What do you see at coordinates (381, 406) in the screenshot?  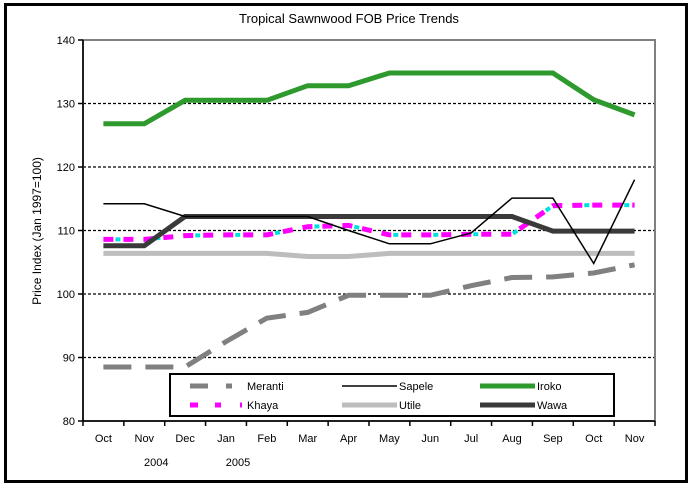 I see `legend-item-utile: Utile` at bounding box center [381, 406].